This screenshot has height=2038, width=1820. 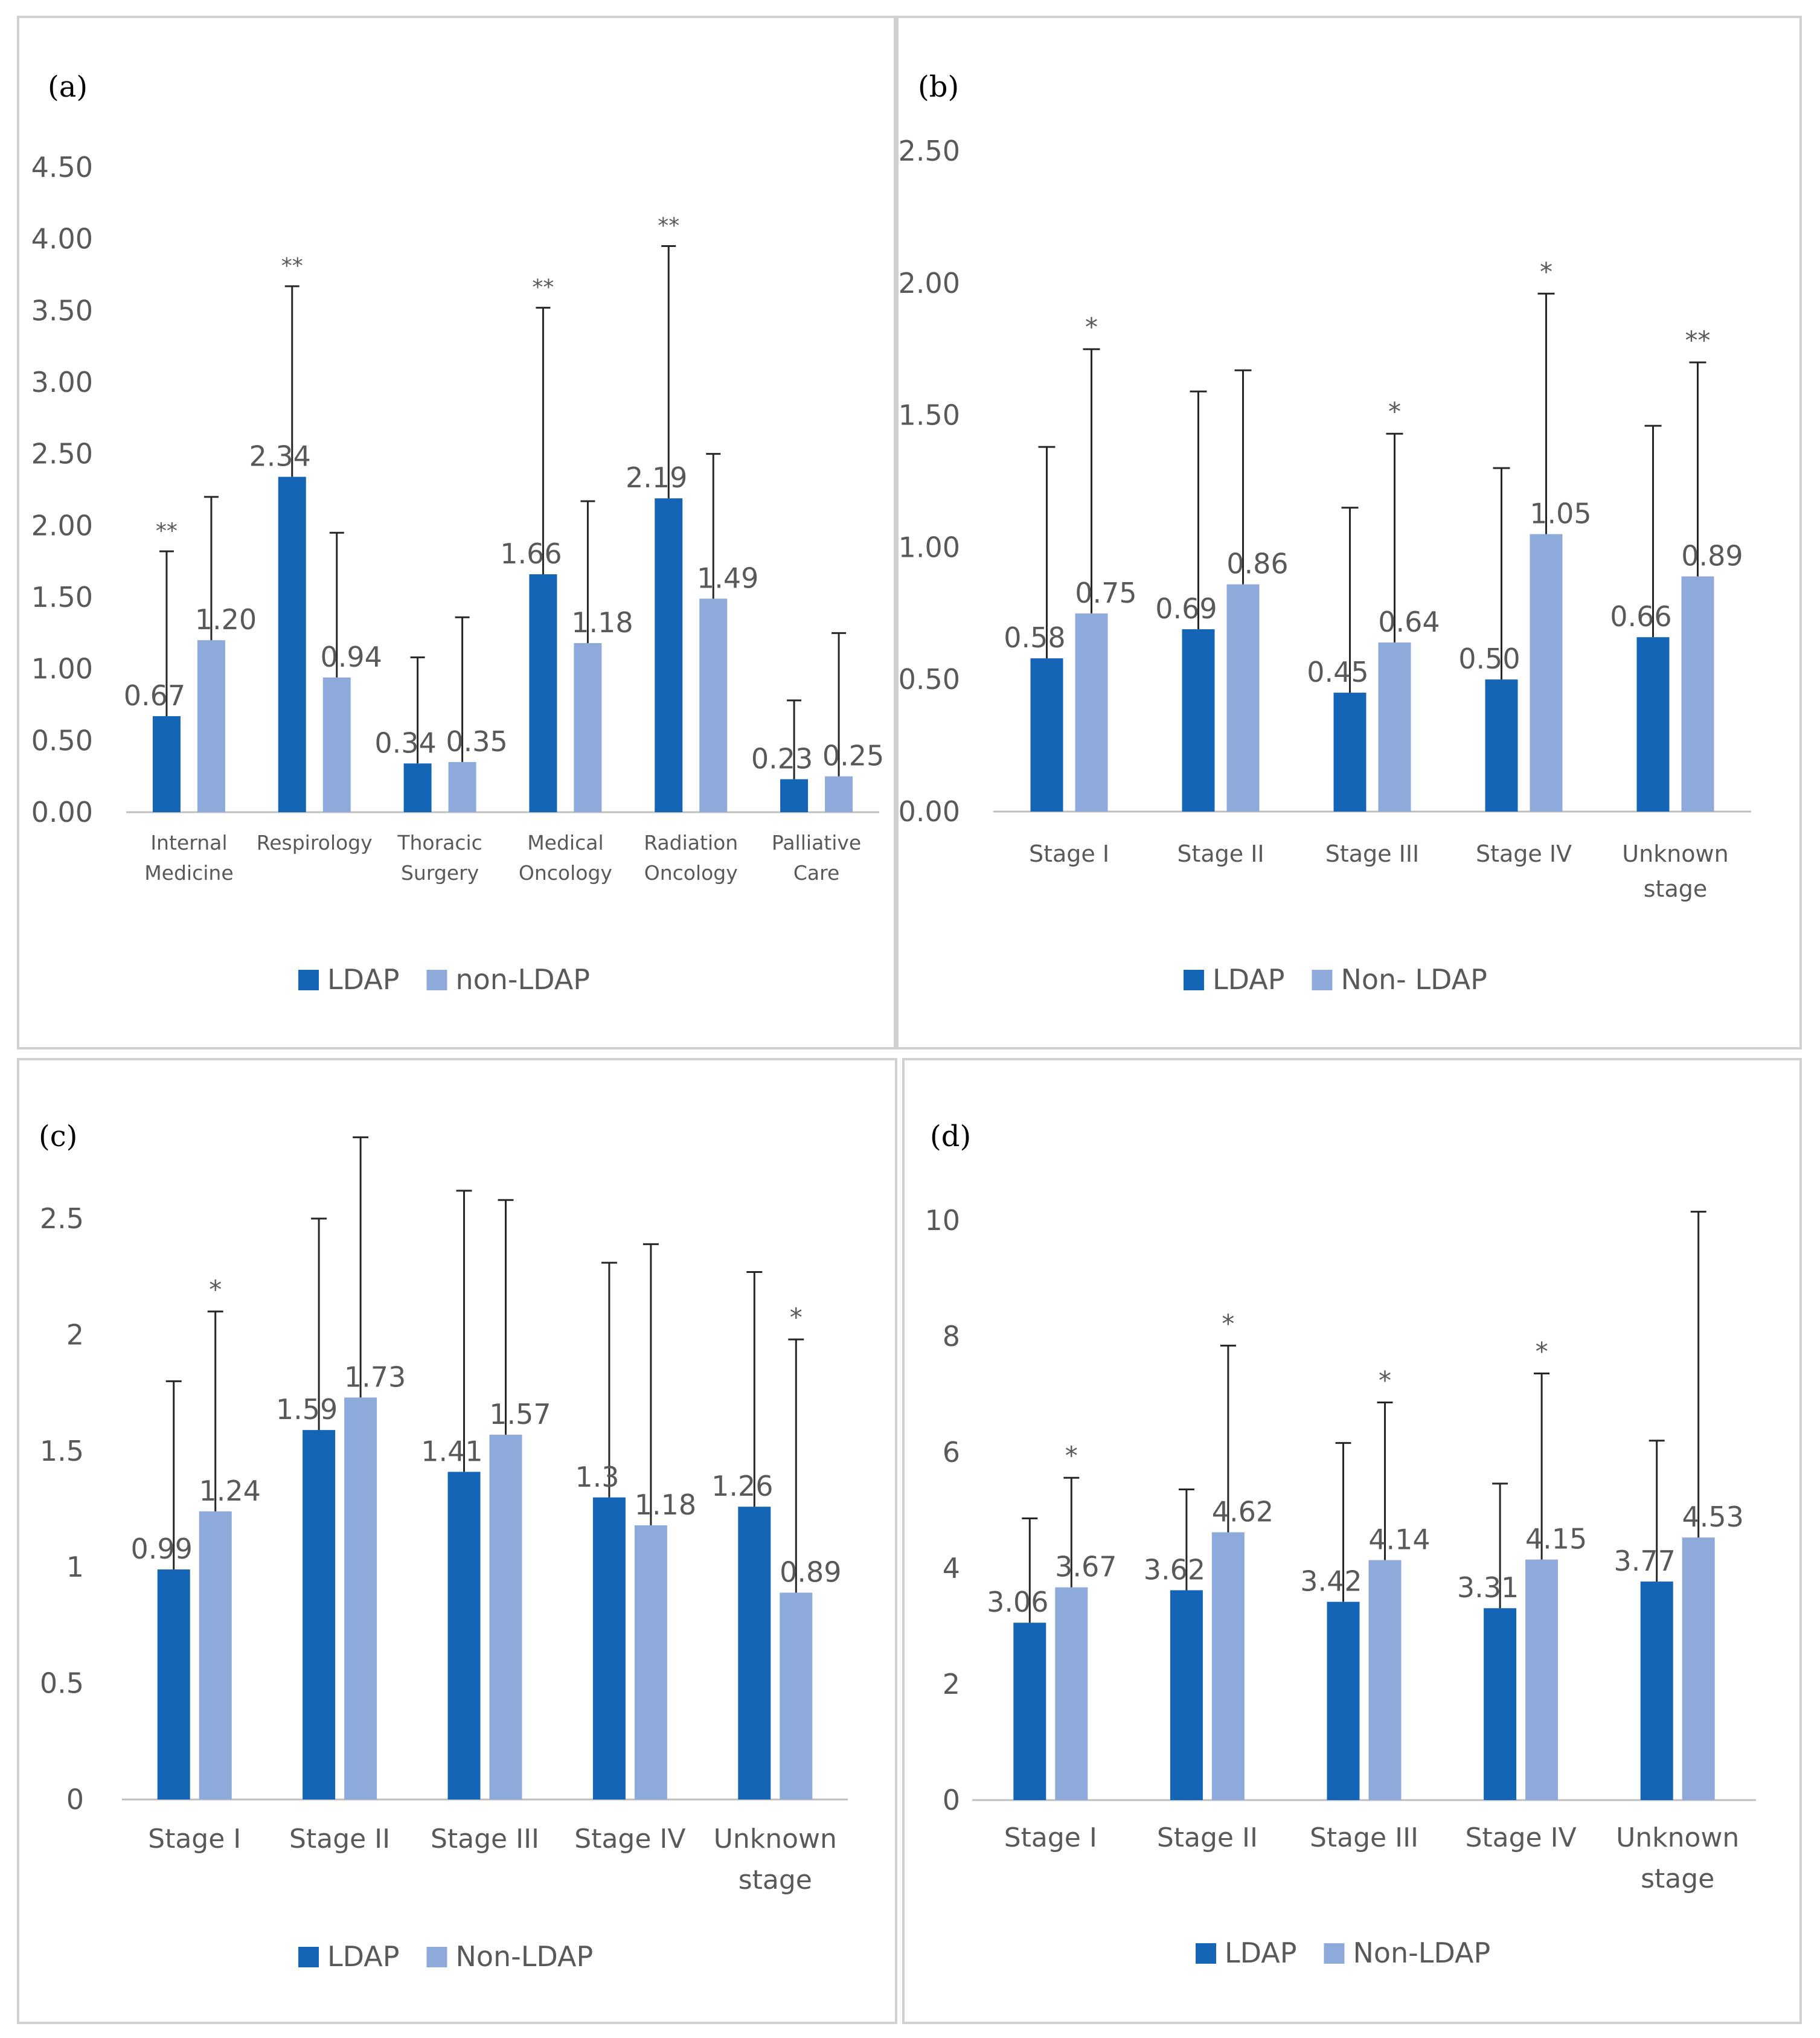 I want to click on data-label: 0.67, so click(x=154, y=695).